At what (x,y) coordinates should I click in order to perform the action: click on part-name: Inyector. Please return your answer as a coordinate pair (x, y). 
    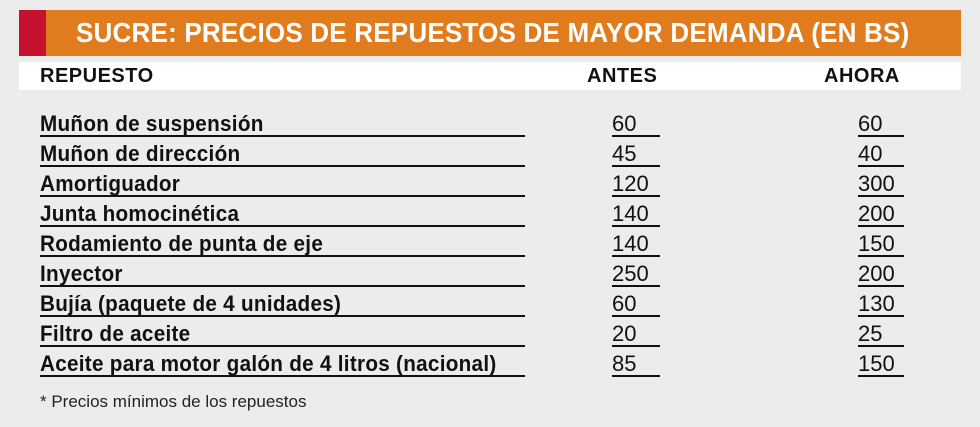
    Looking at the image, I should click on (81, 273).